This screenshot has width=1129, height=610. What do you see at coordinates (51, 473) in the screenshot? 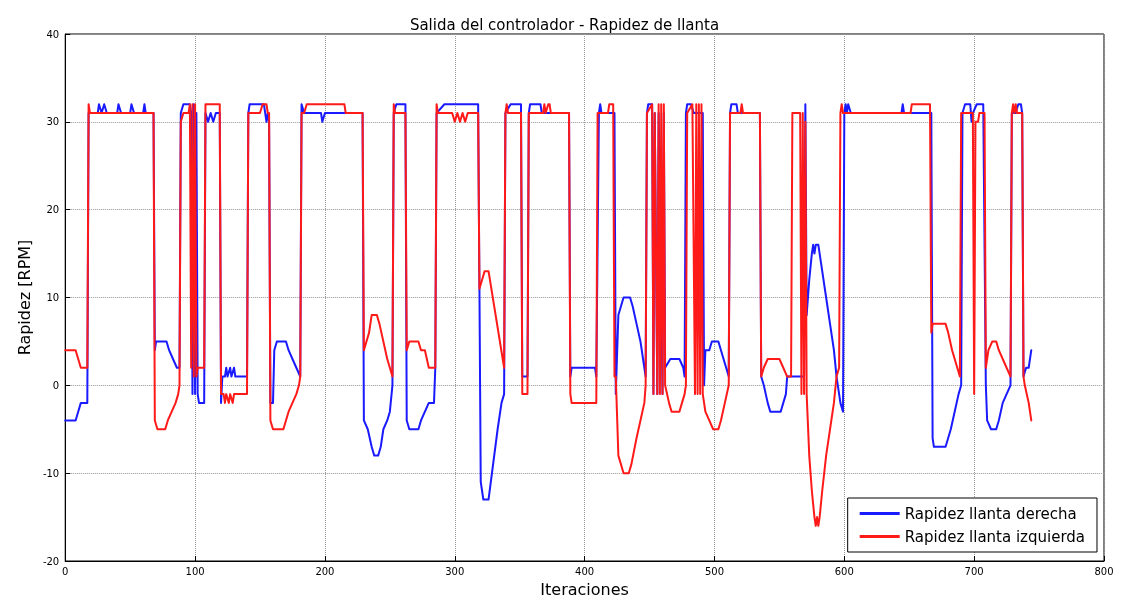
I see `y-tick-label: -10` at bounding box center [51, 473].